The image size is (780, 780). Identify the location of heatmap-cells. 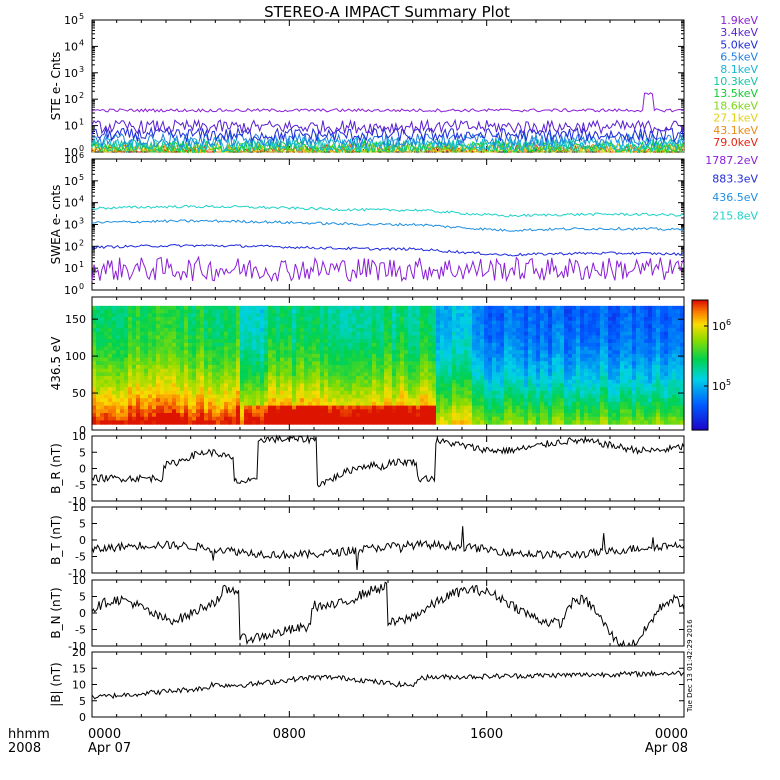
(388, 365).